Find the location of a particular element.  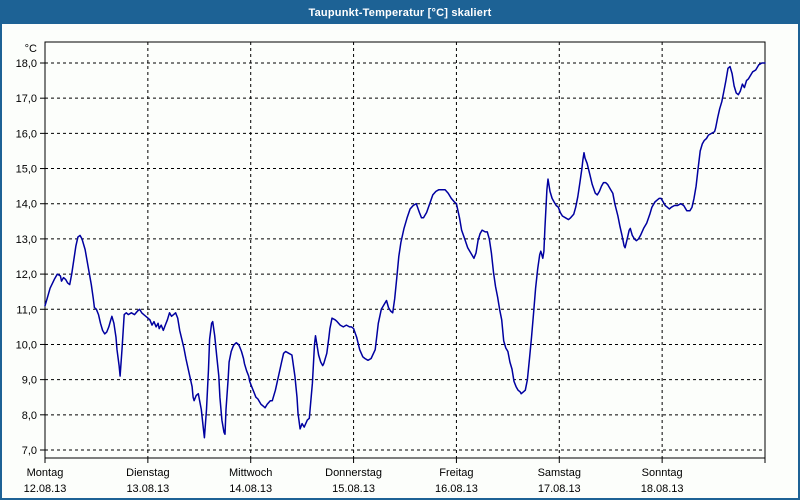

y-axis-unit-label: °C is located at coordinates (31, 49).